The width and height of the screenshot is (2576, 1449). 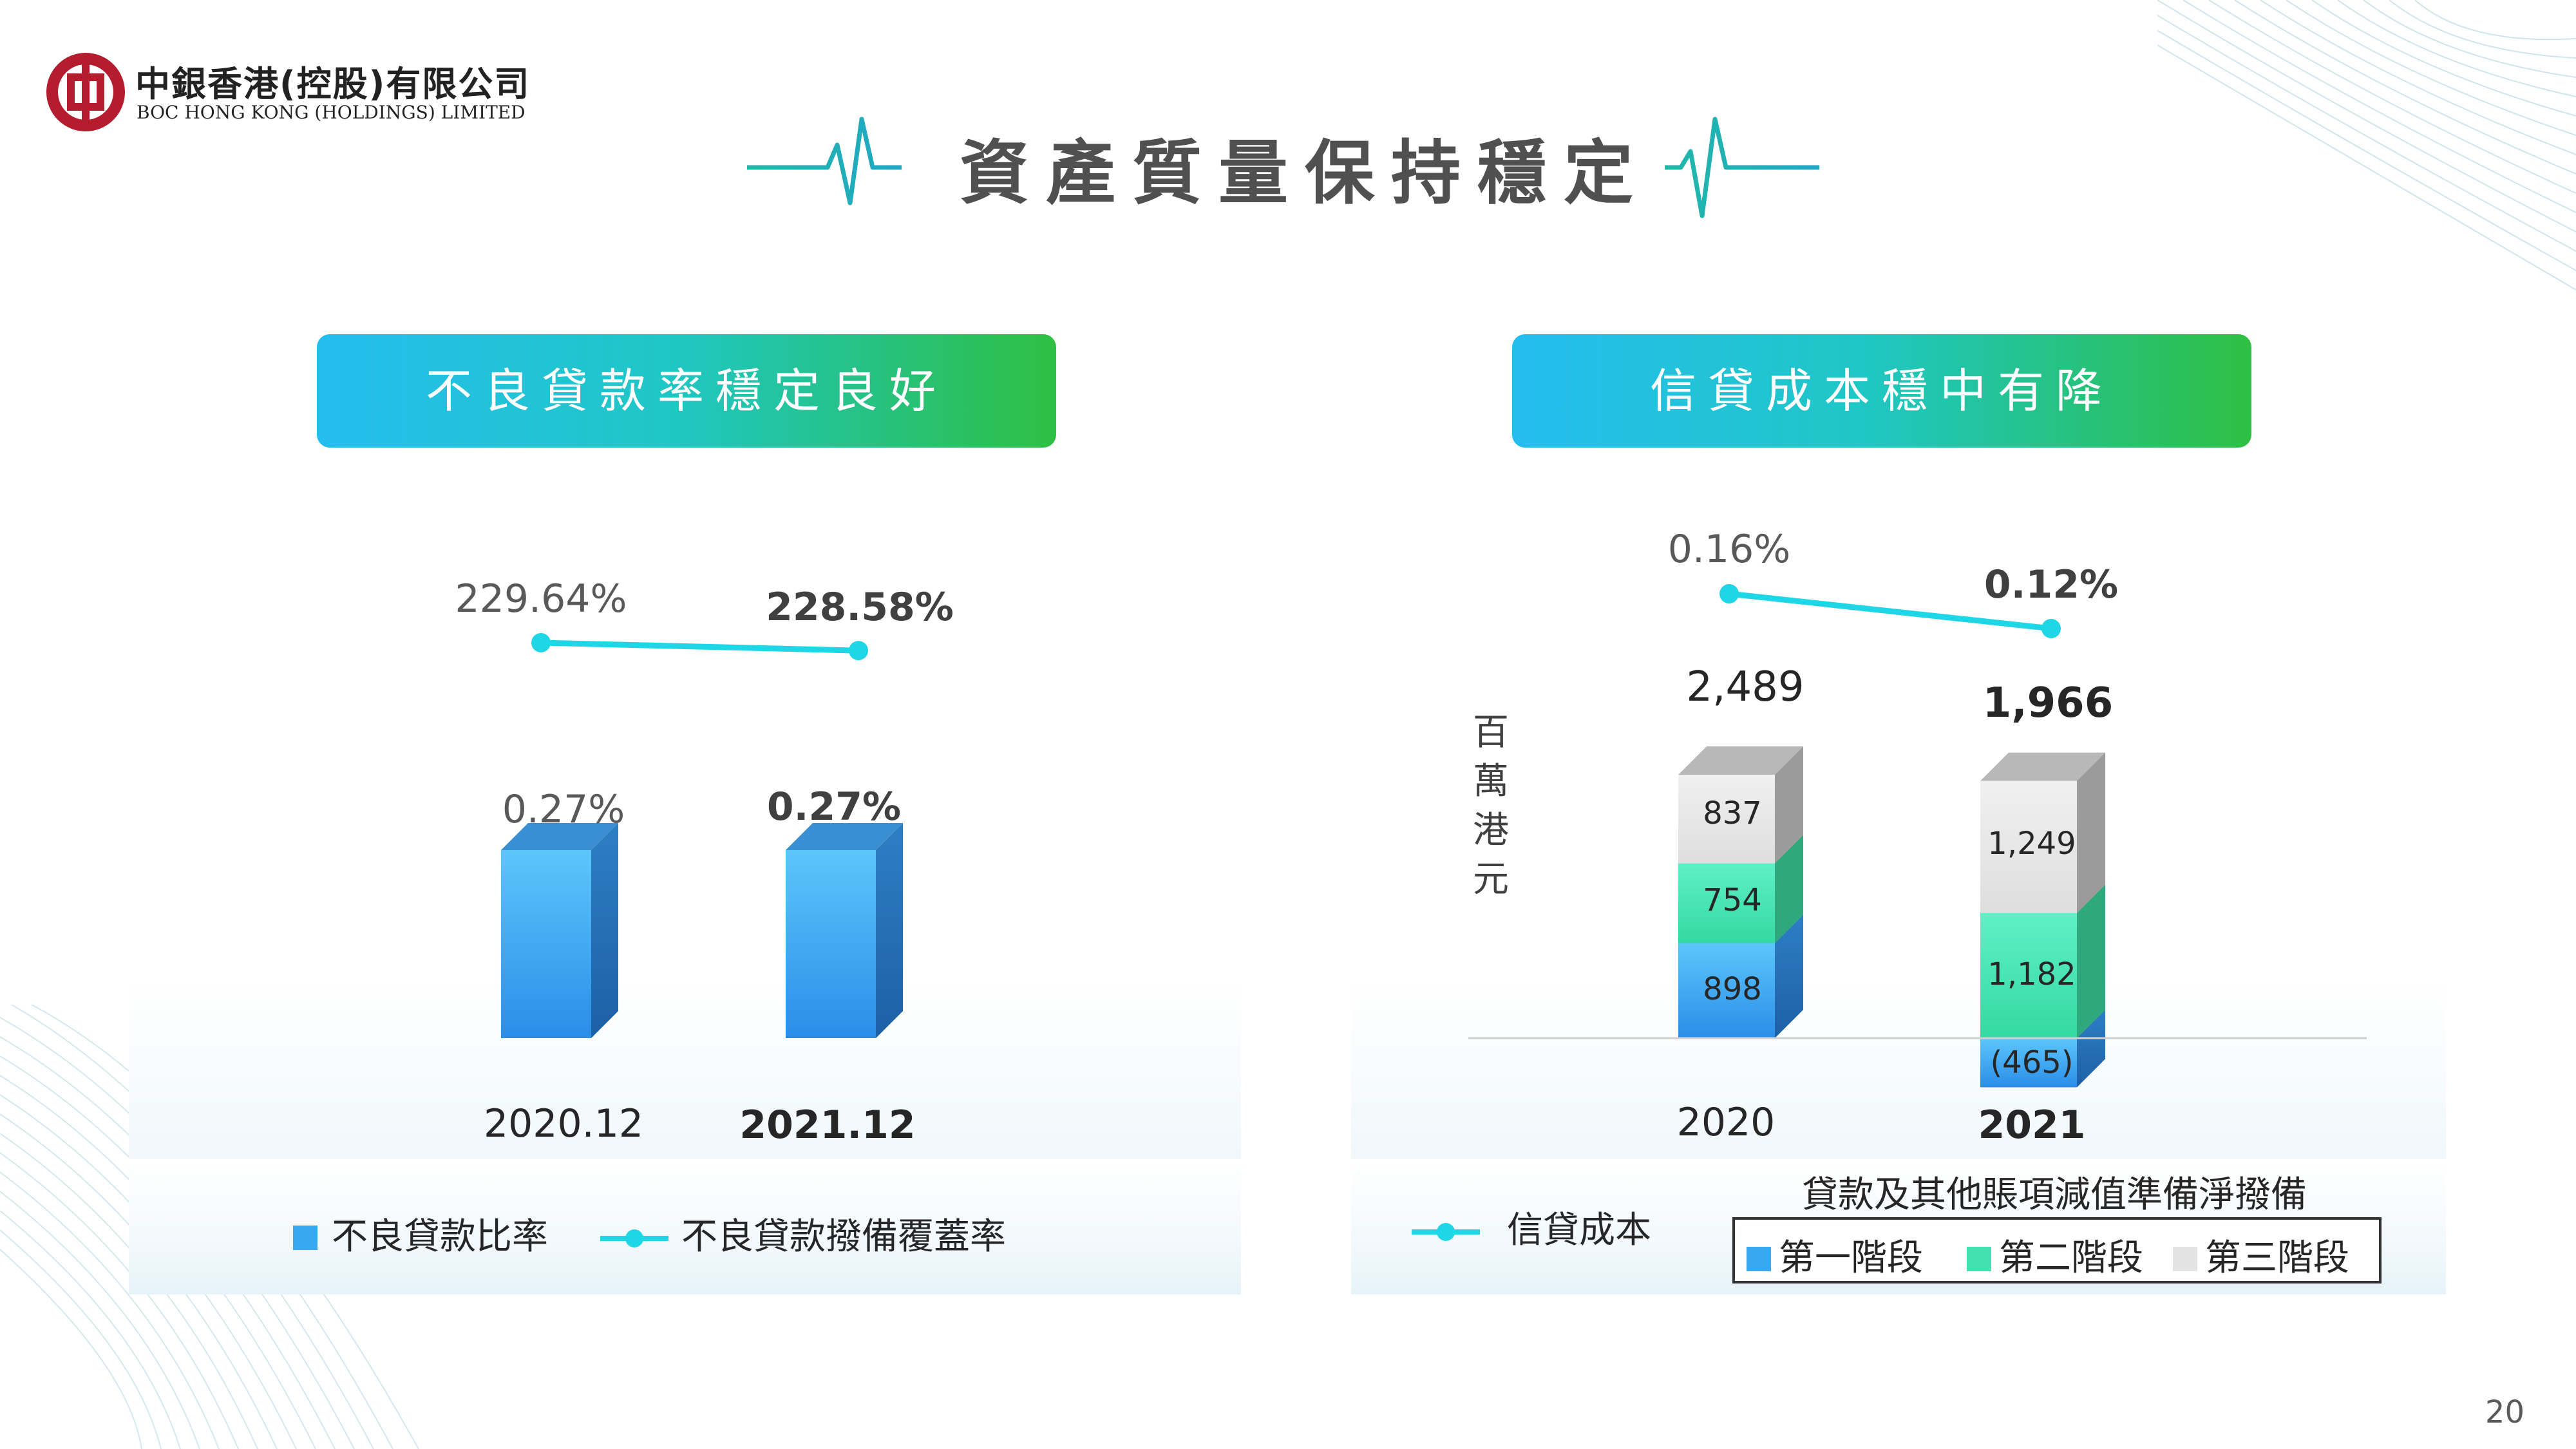 I want to click on legend-credit-cost: 信貸成本, so click(x=1531, y=1227).